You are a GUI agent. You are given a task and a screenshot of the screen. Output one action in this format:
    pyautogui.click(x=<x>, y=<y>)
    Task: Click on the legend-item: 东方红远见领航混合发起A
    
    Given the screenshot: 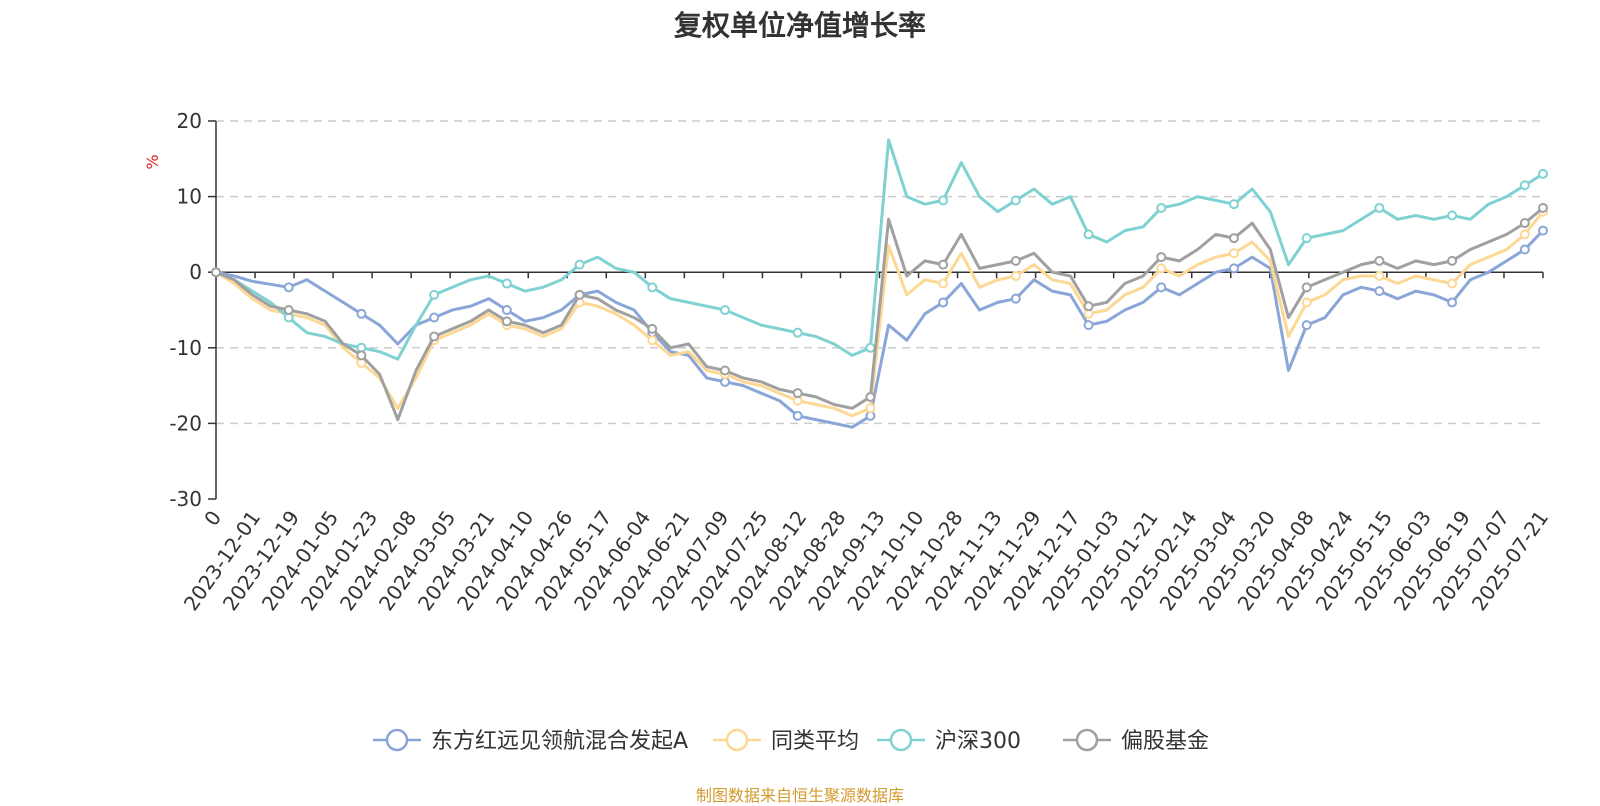 What is the action you would take?
    pyautogui.click(x=530, y=741)
    